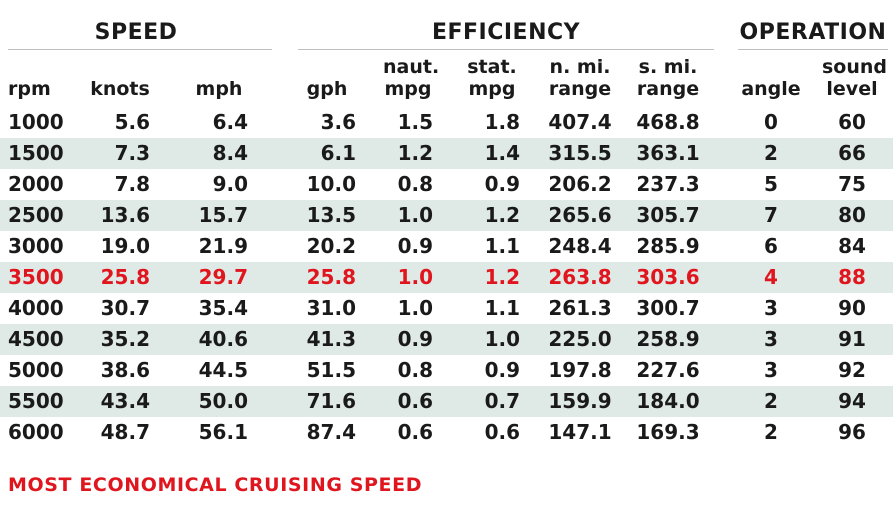 Image resolution: width=893 pixels, height=513 pixels. Describe the element at coordinates (223, 370) in the screenshot. I see `table-cell-mph: 44.5` at that location.